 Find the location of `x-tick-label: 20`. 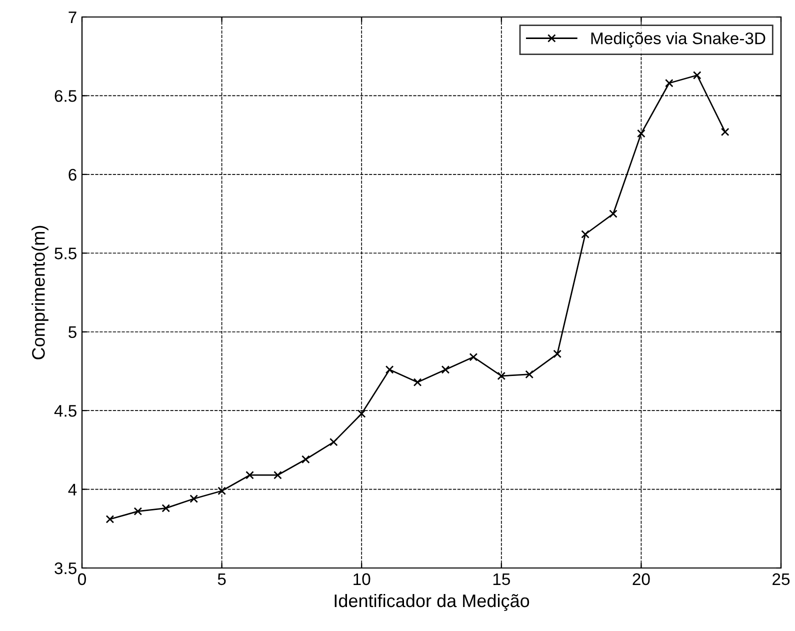

x-tick-label: 20 is located at coordinates (641, 579).